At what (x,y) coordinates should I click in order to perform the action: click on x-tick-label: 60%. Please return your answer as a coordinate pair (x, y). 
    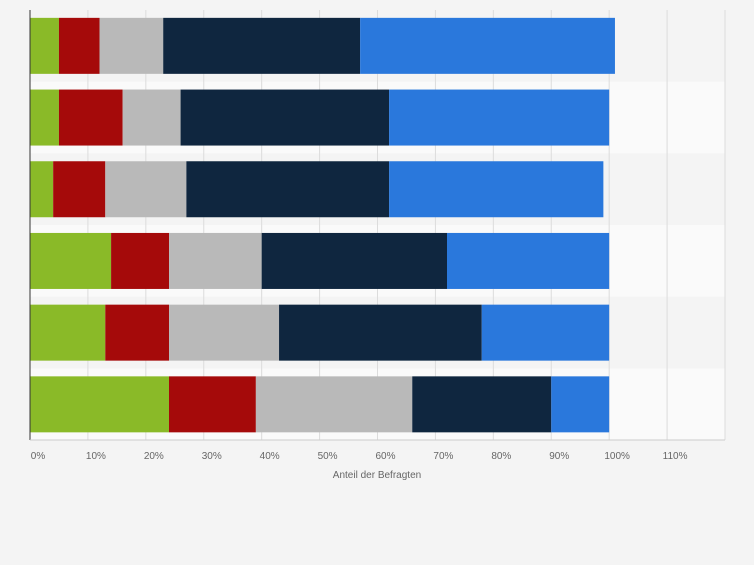
    Looking at the image, I should click on (385, 456).